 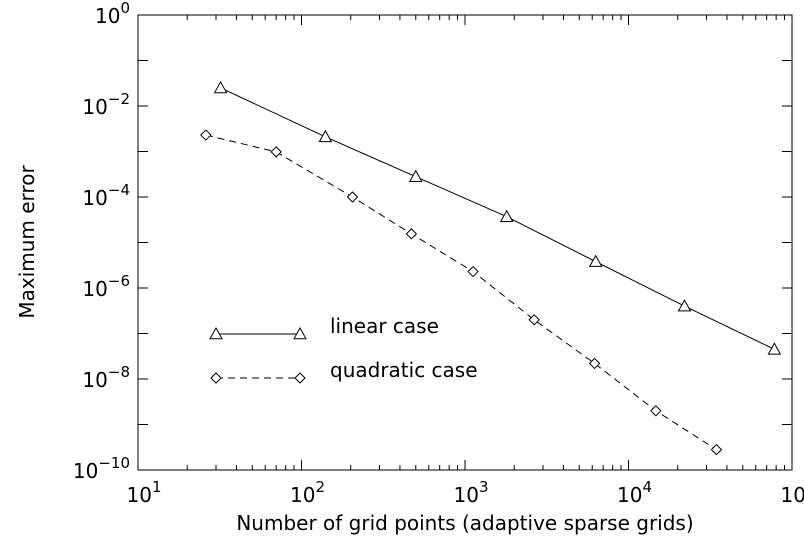 I want to click on y-tick-label: 10⁻⁴, so click(x=106, y=195).